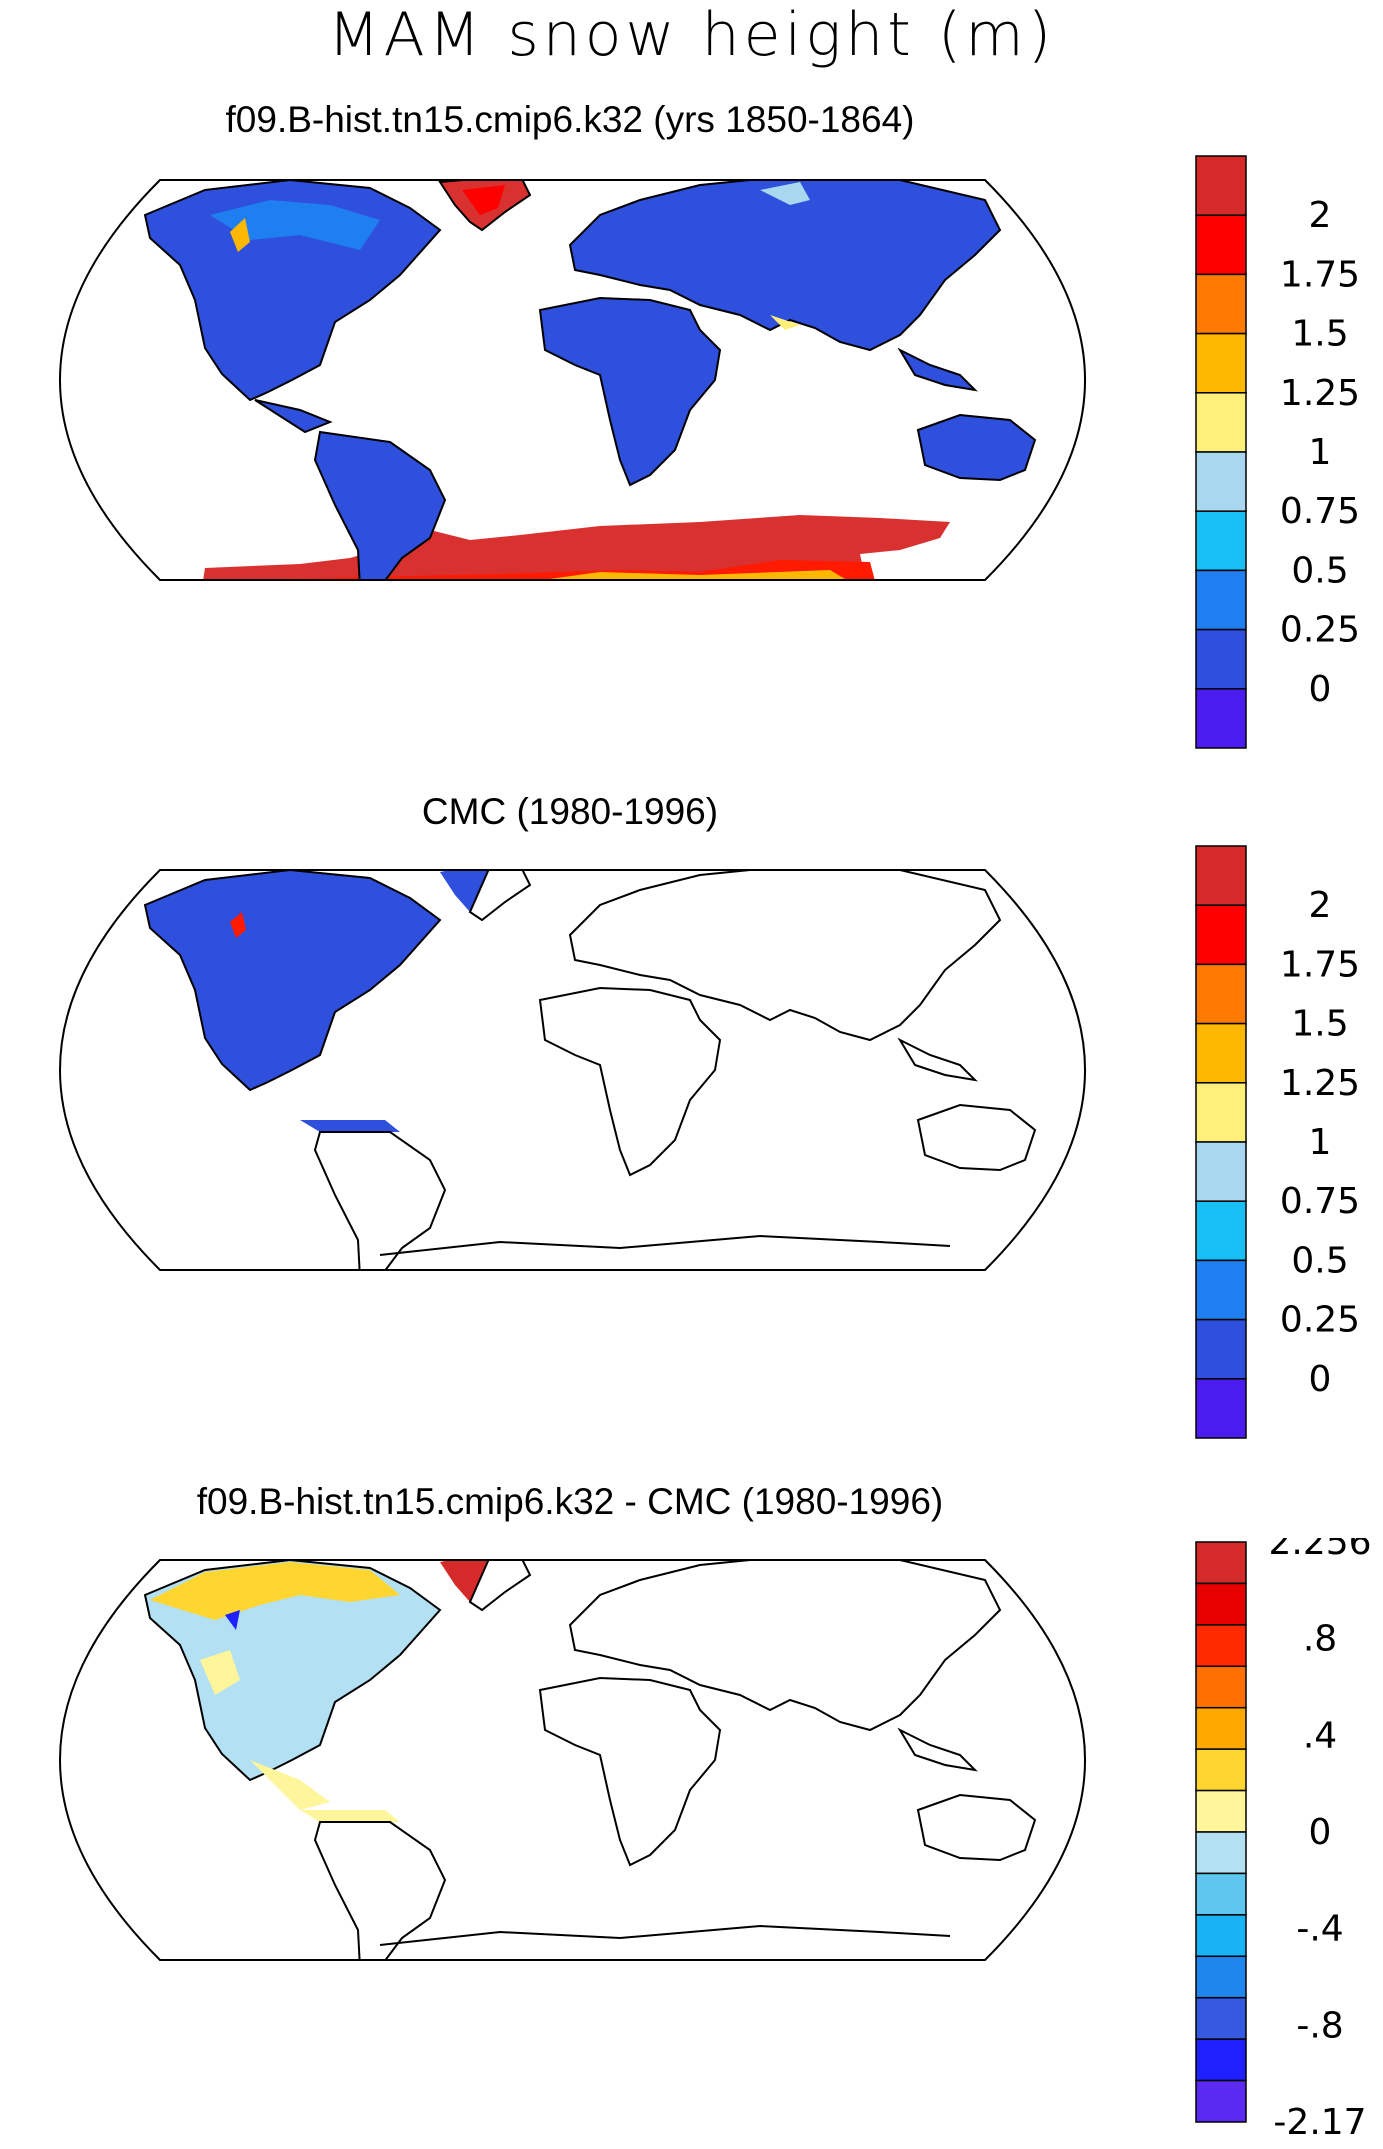 The image size is (1383, 2149). What do you see at coordinates (1277, 452) in the screenshot?
I see `colorbar-model: 2 1.75 1.5 1.25 1 0.75 0.5 0.25 0` at bounding box center [1277, 452].